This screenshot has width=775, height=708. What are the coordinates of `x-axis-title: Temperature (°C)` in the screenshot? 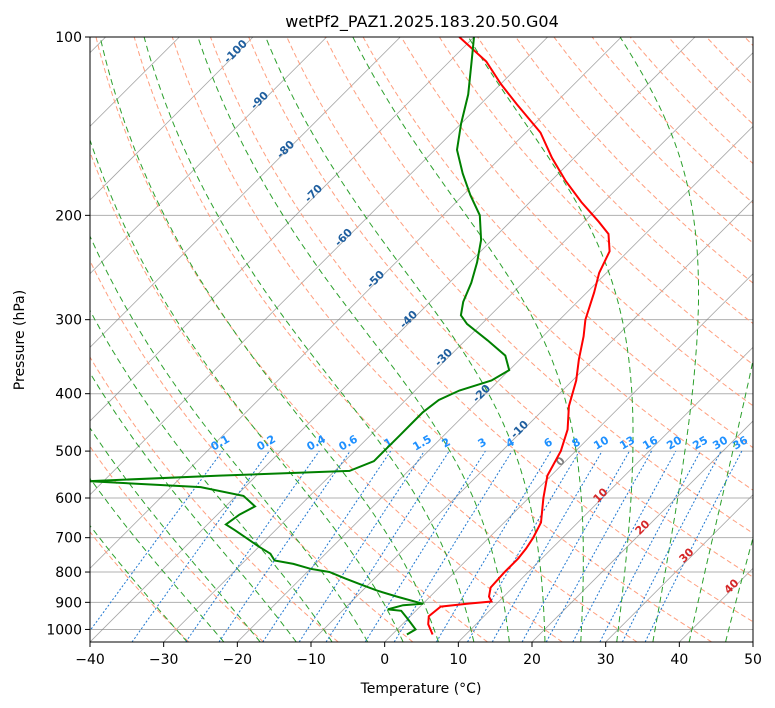 It's located at (421, 689).